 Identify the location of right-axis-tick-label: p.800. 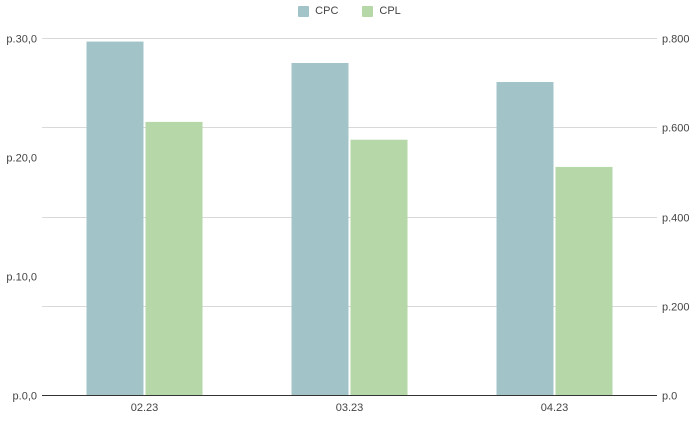
(676, 40).